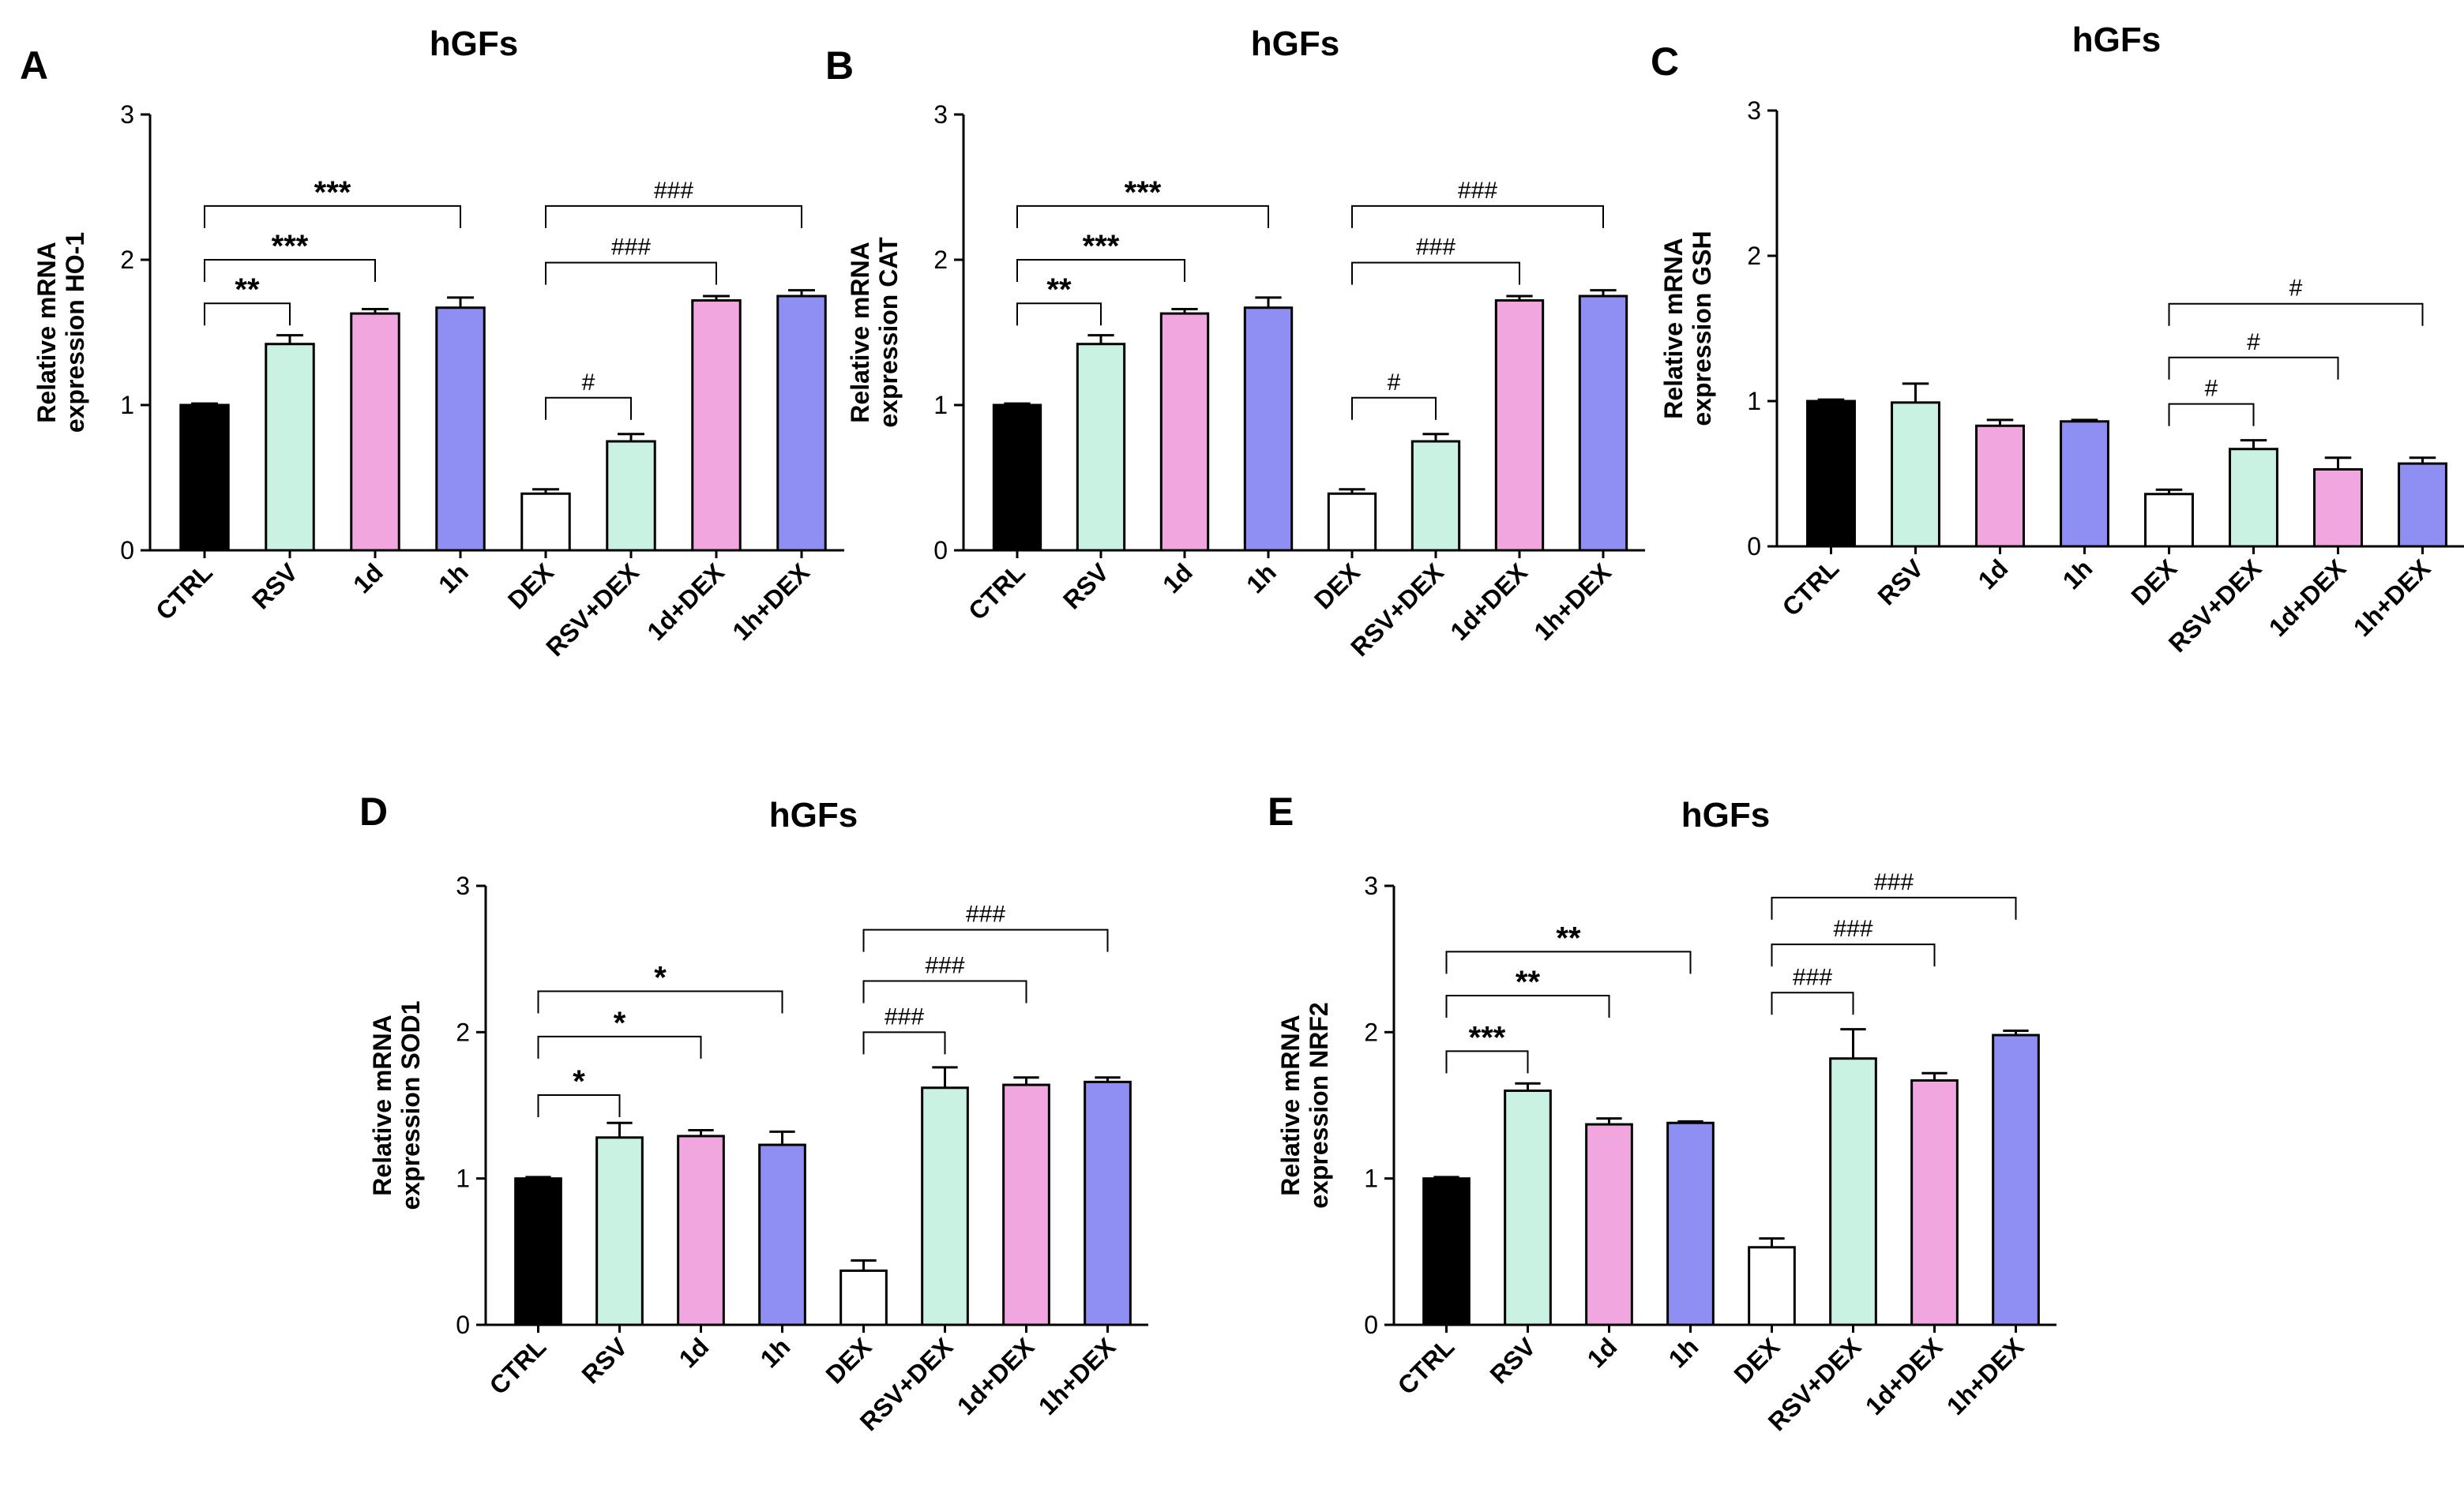 The image size is (2464, 1493). I want to click on y-axis-label: Relative mRNAexpression NRF2, so click(1304, 1105).